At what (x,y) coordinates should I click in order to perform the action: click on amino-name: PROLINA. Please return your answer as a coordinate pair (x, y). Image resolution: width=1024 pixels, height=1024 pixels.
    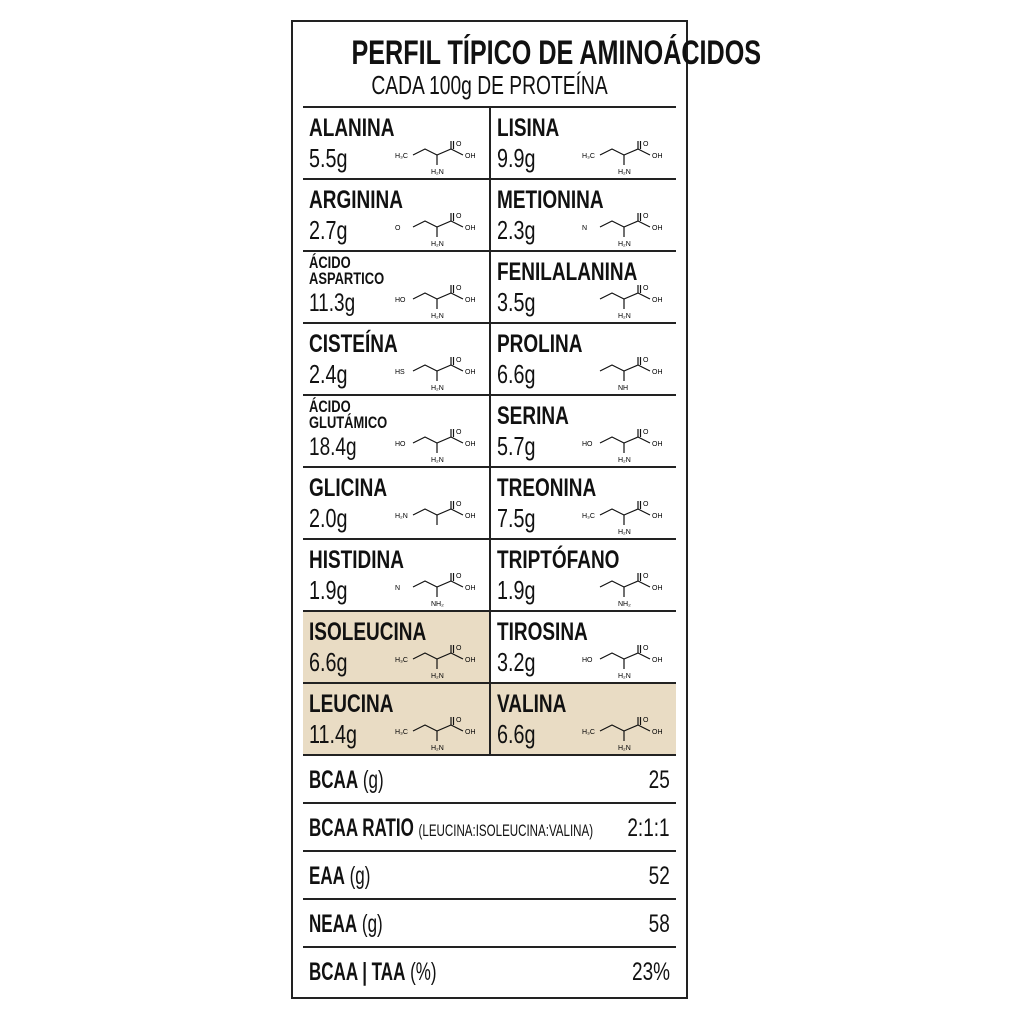
    Looking at the image, I should click on (539, 344).